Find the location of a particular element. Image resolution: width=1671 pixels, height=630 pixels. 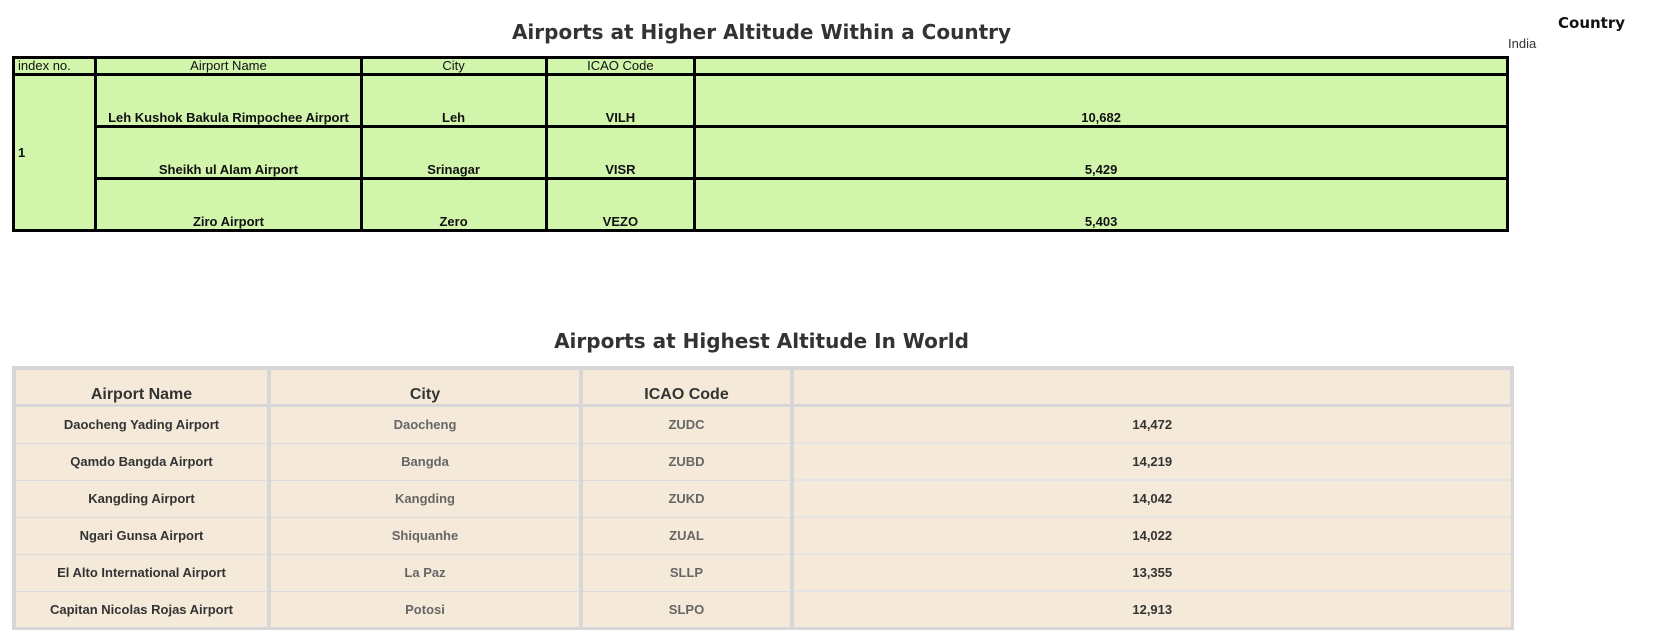

airport-name-cell: El Alto International Airport is located at coordinates (141, 573).